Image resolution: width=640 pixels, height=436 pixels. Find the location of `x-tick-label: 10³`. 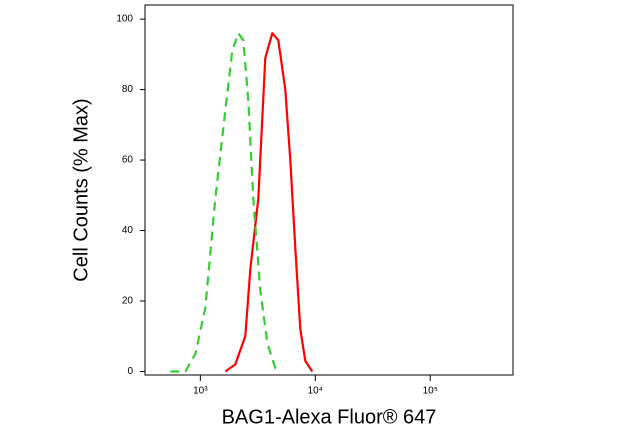

x-tick-label: 10³ is located at coordinates (200, 391).